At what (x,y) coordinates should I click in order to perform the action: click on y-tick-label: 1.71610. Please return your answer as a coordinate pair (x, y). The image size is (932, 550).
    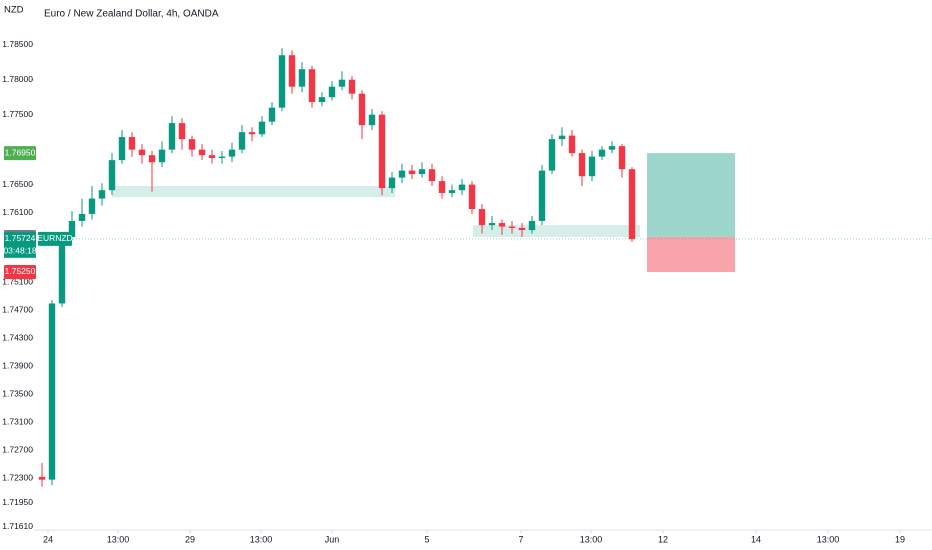
    Looking at the image, I should click on (17, 526).